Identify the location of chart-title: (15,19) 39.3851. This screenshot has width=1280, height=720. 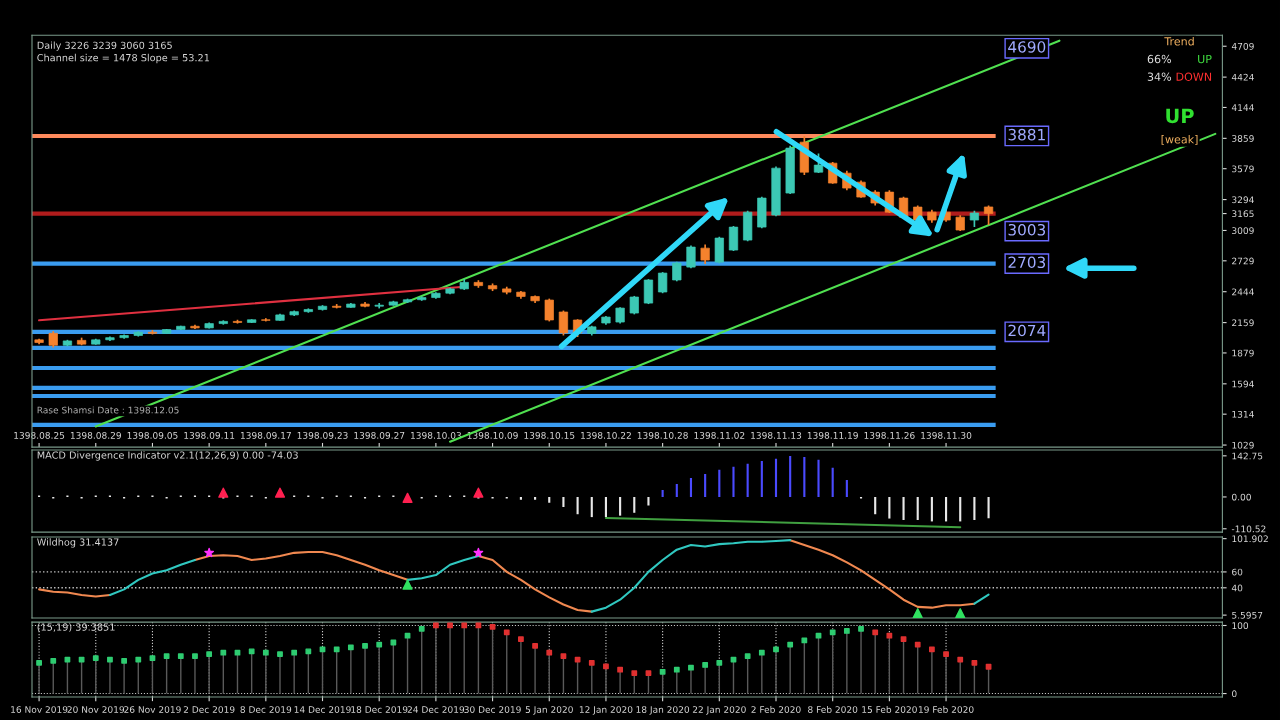
(76, 627).